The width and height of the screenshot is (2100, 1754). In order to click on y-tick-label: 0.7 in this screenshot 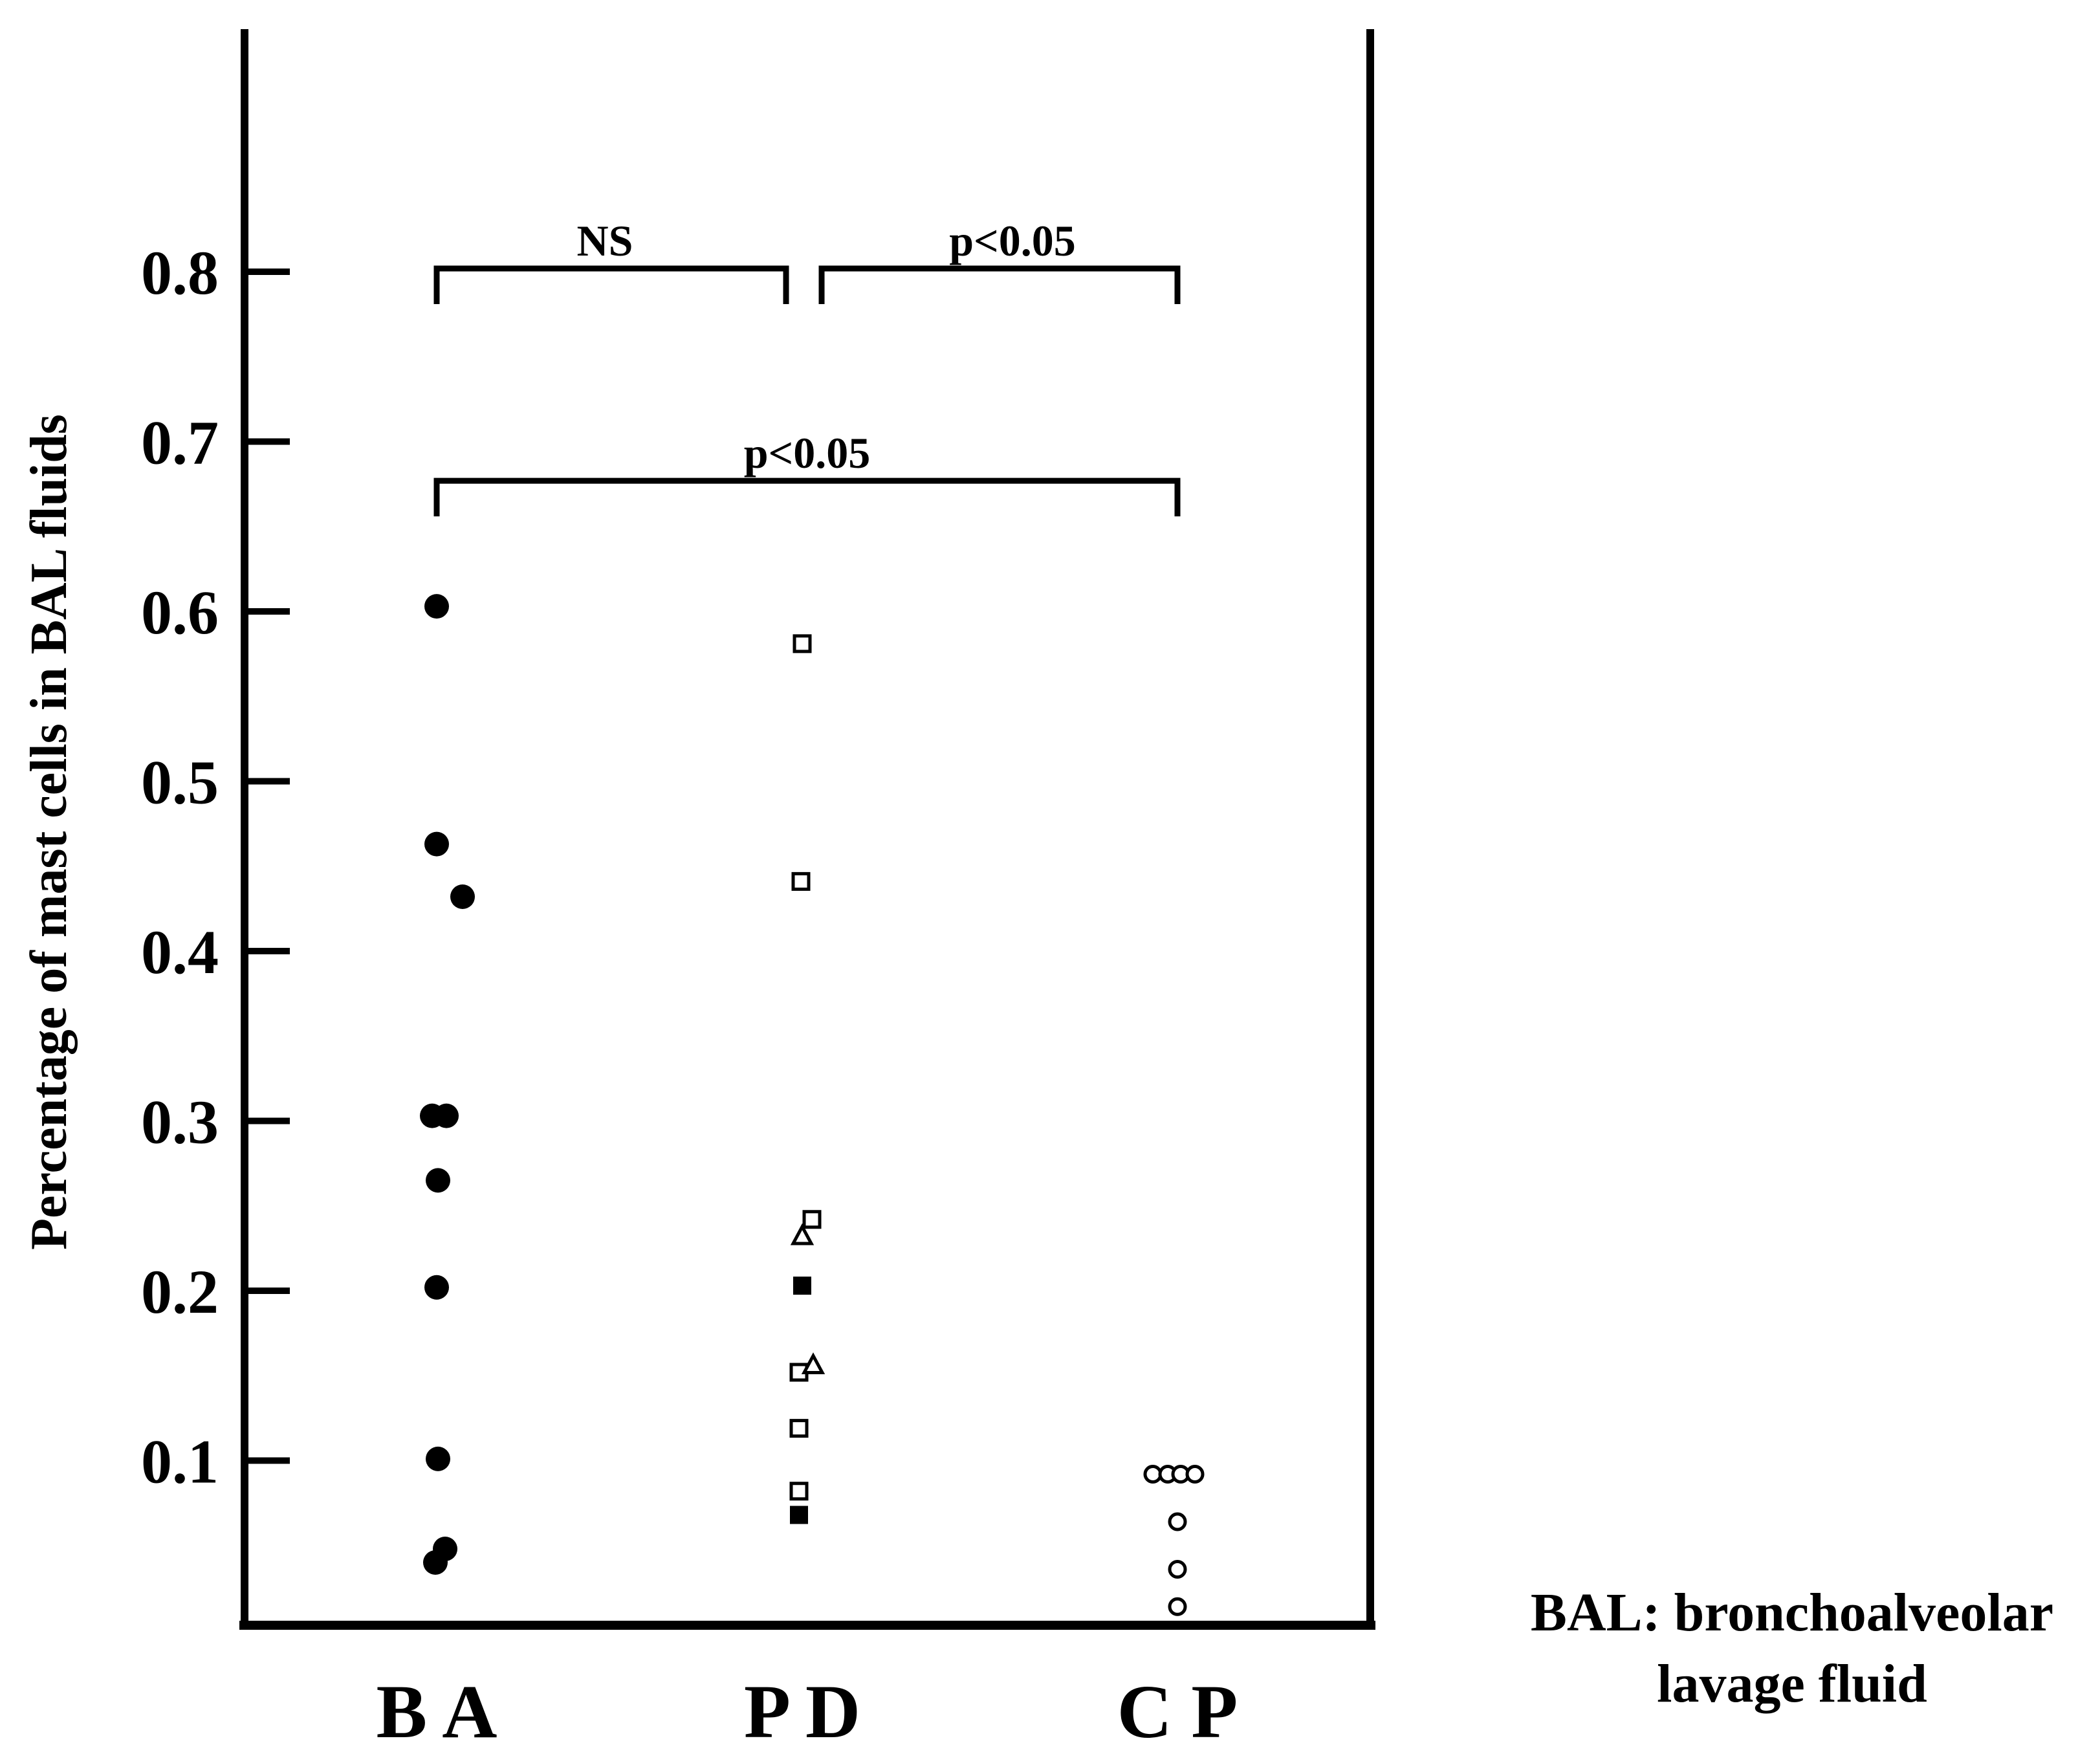, I will do `click(180, 442)`.